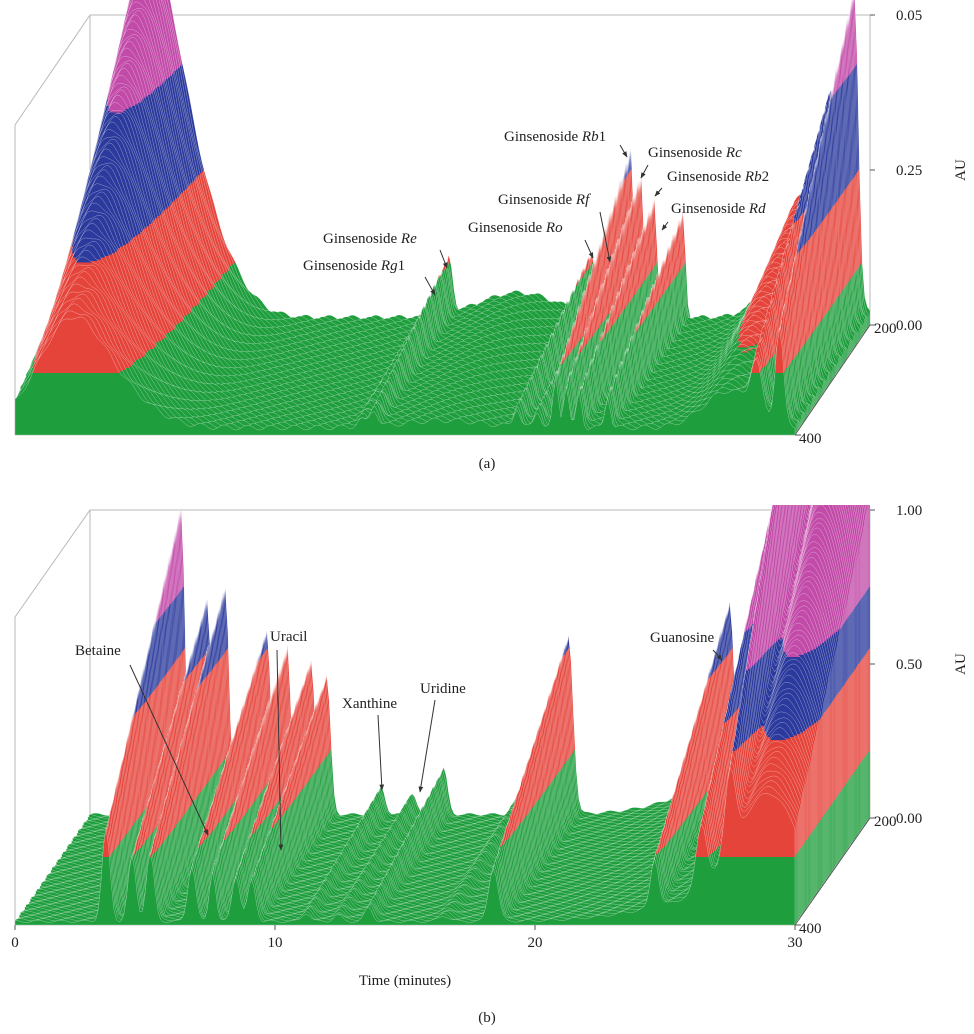 This screenshot has width=974, height=1034. I want to click on peak-label: Guanosine, so click(682, 638).